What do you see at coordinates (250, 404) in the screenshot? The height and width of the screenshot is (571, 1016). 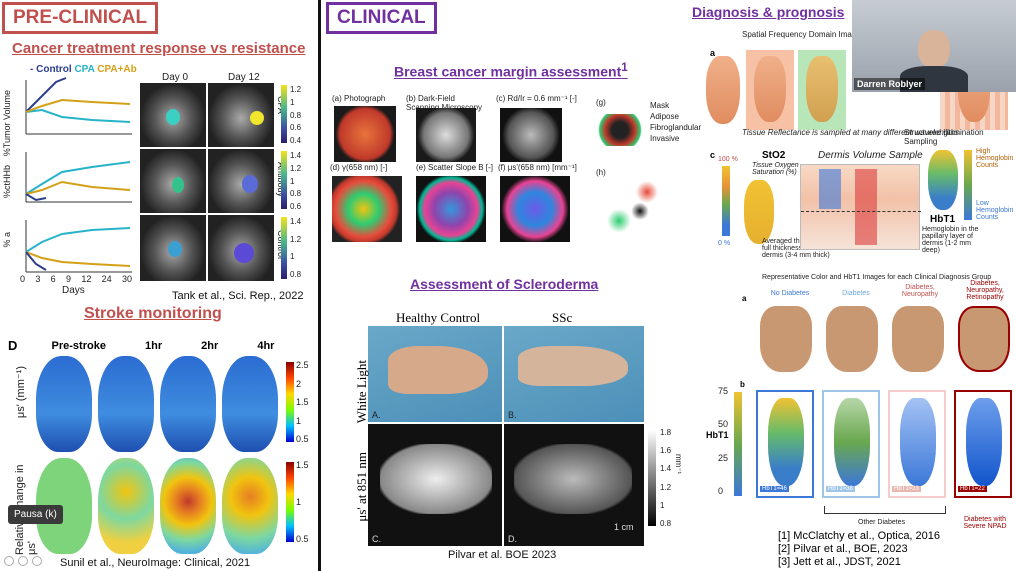 I see `brain-4hr` at bounding box center [250, 404].